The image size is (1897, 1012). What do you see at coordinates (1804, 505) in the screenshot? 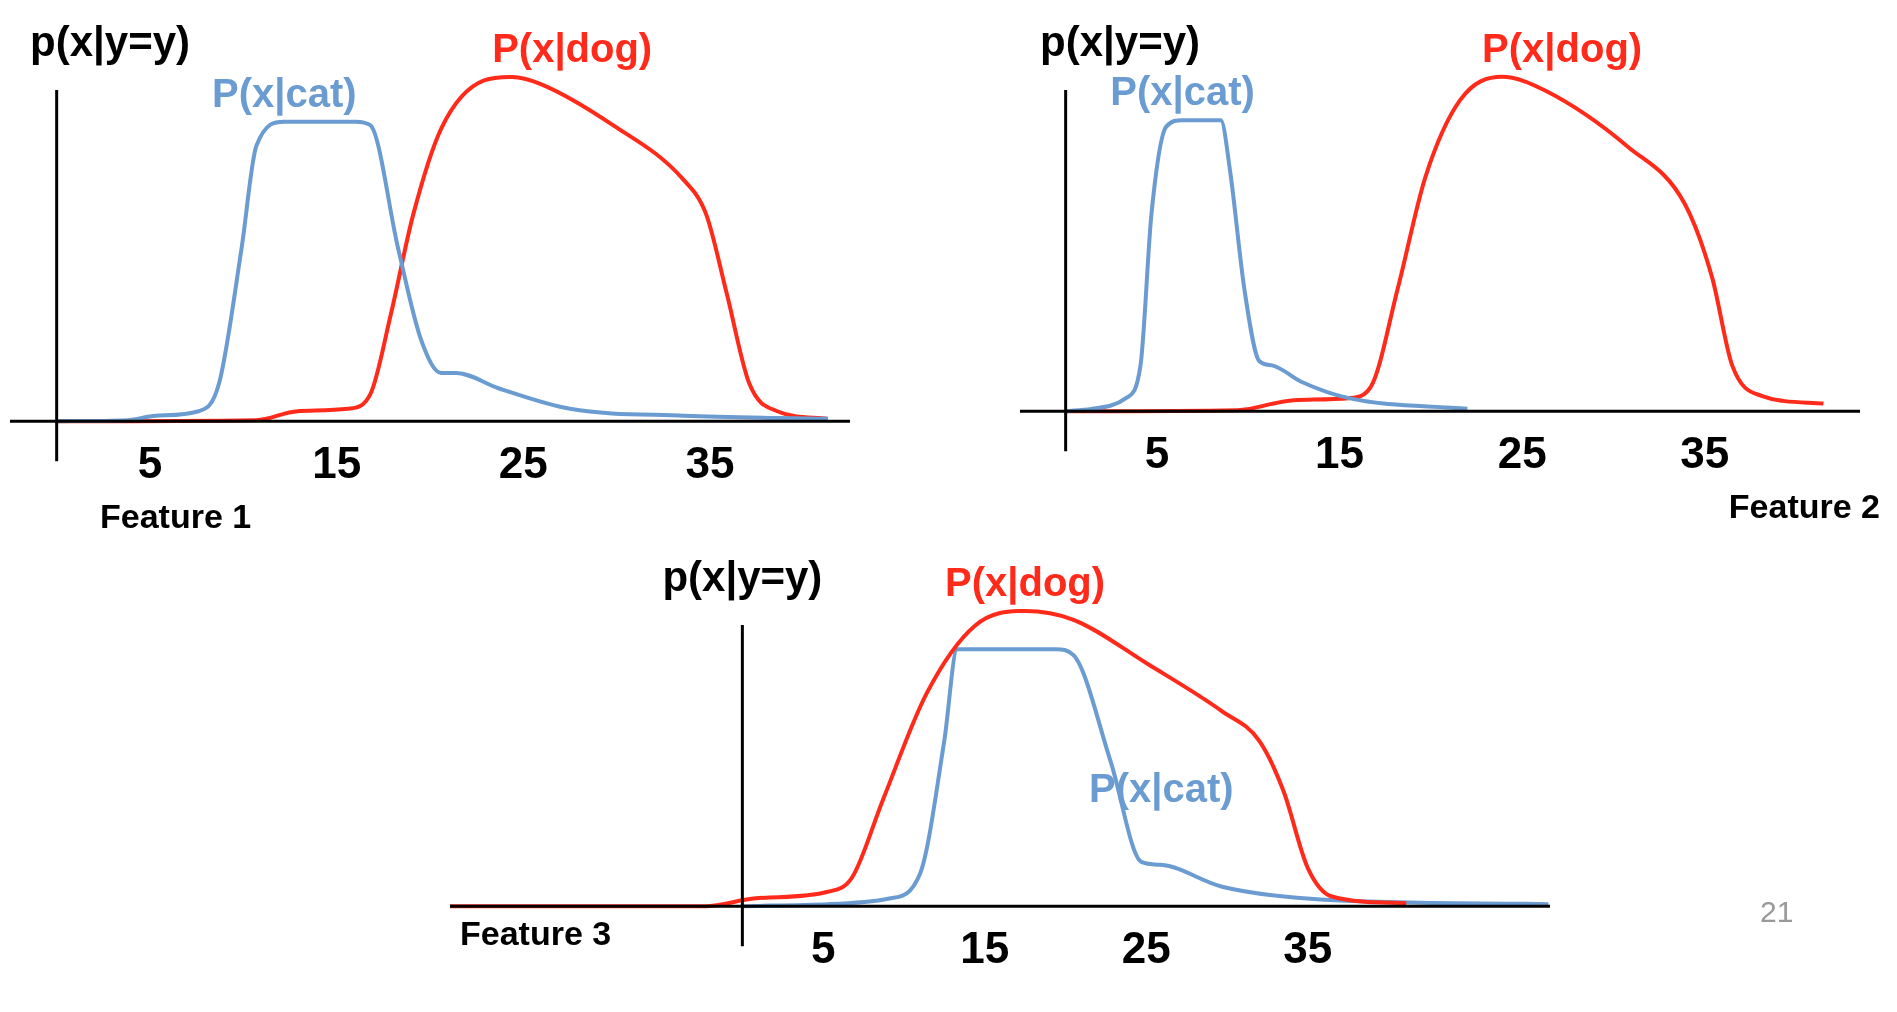
I see `x-axis-title: Feature 2` at bounding box center [1804, 505].